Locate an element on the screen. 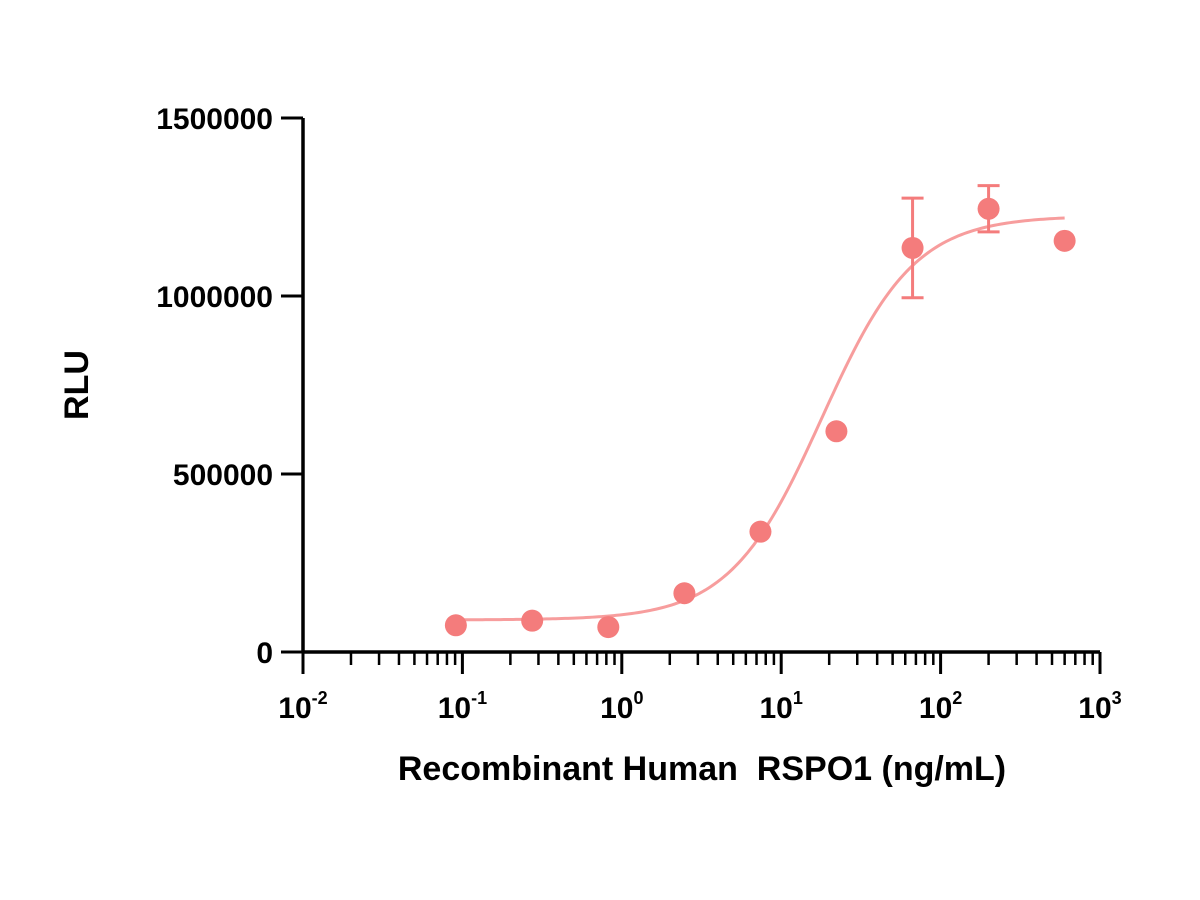 The height and width of the screenshot is (900, 1200). y-axis-title: RLU is located at coordinates (77, 385).